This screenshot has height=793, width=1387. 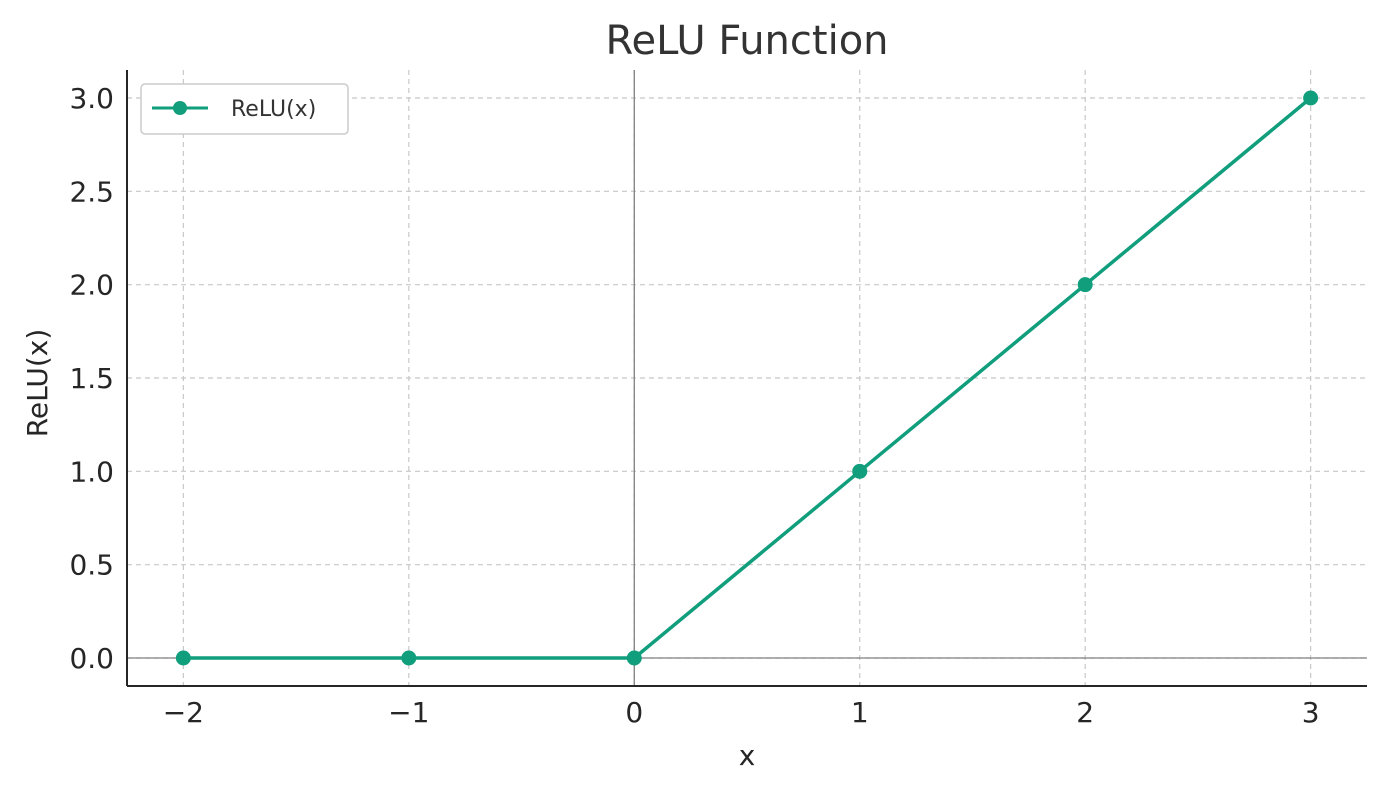 I want to click on chart-title: ReLU Function, so click(x=746, y=41).